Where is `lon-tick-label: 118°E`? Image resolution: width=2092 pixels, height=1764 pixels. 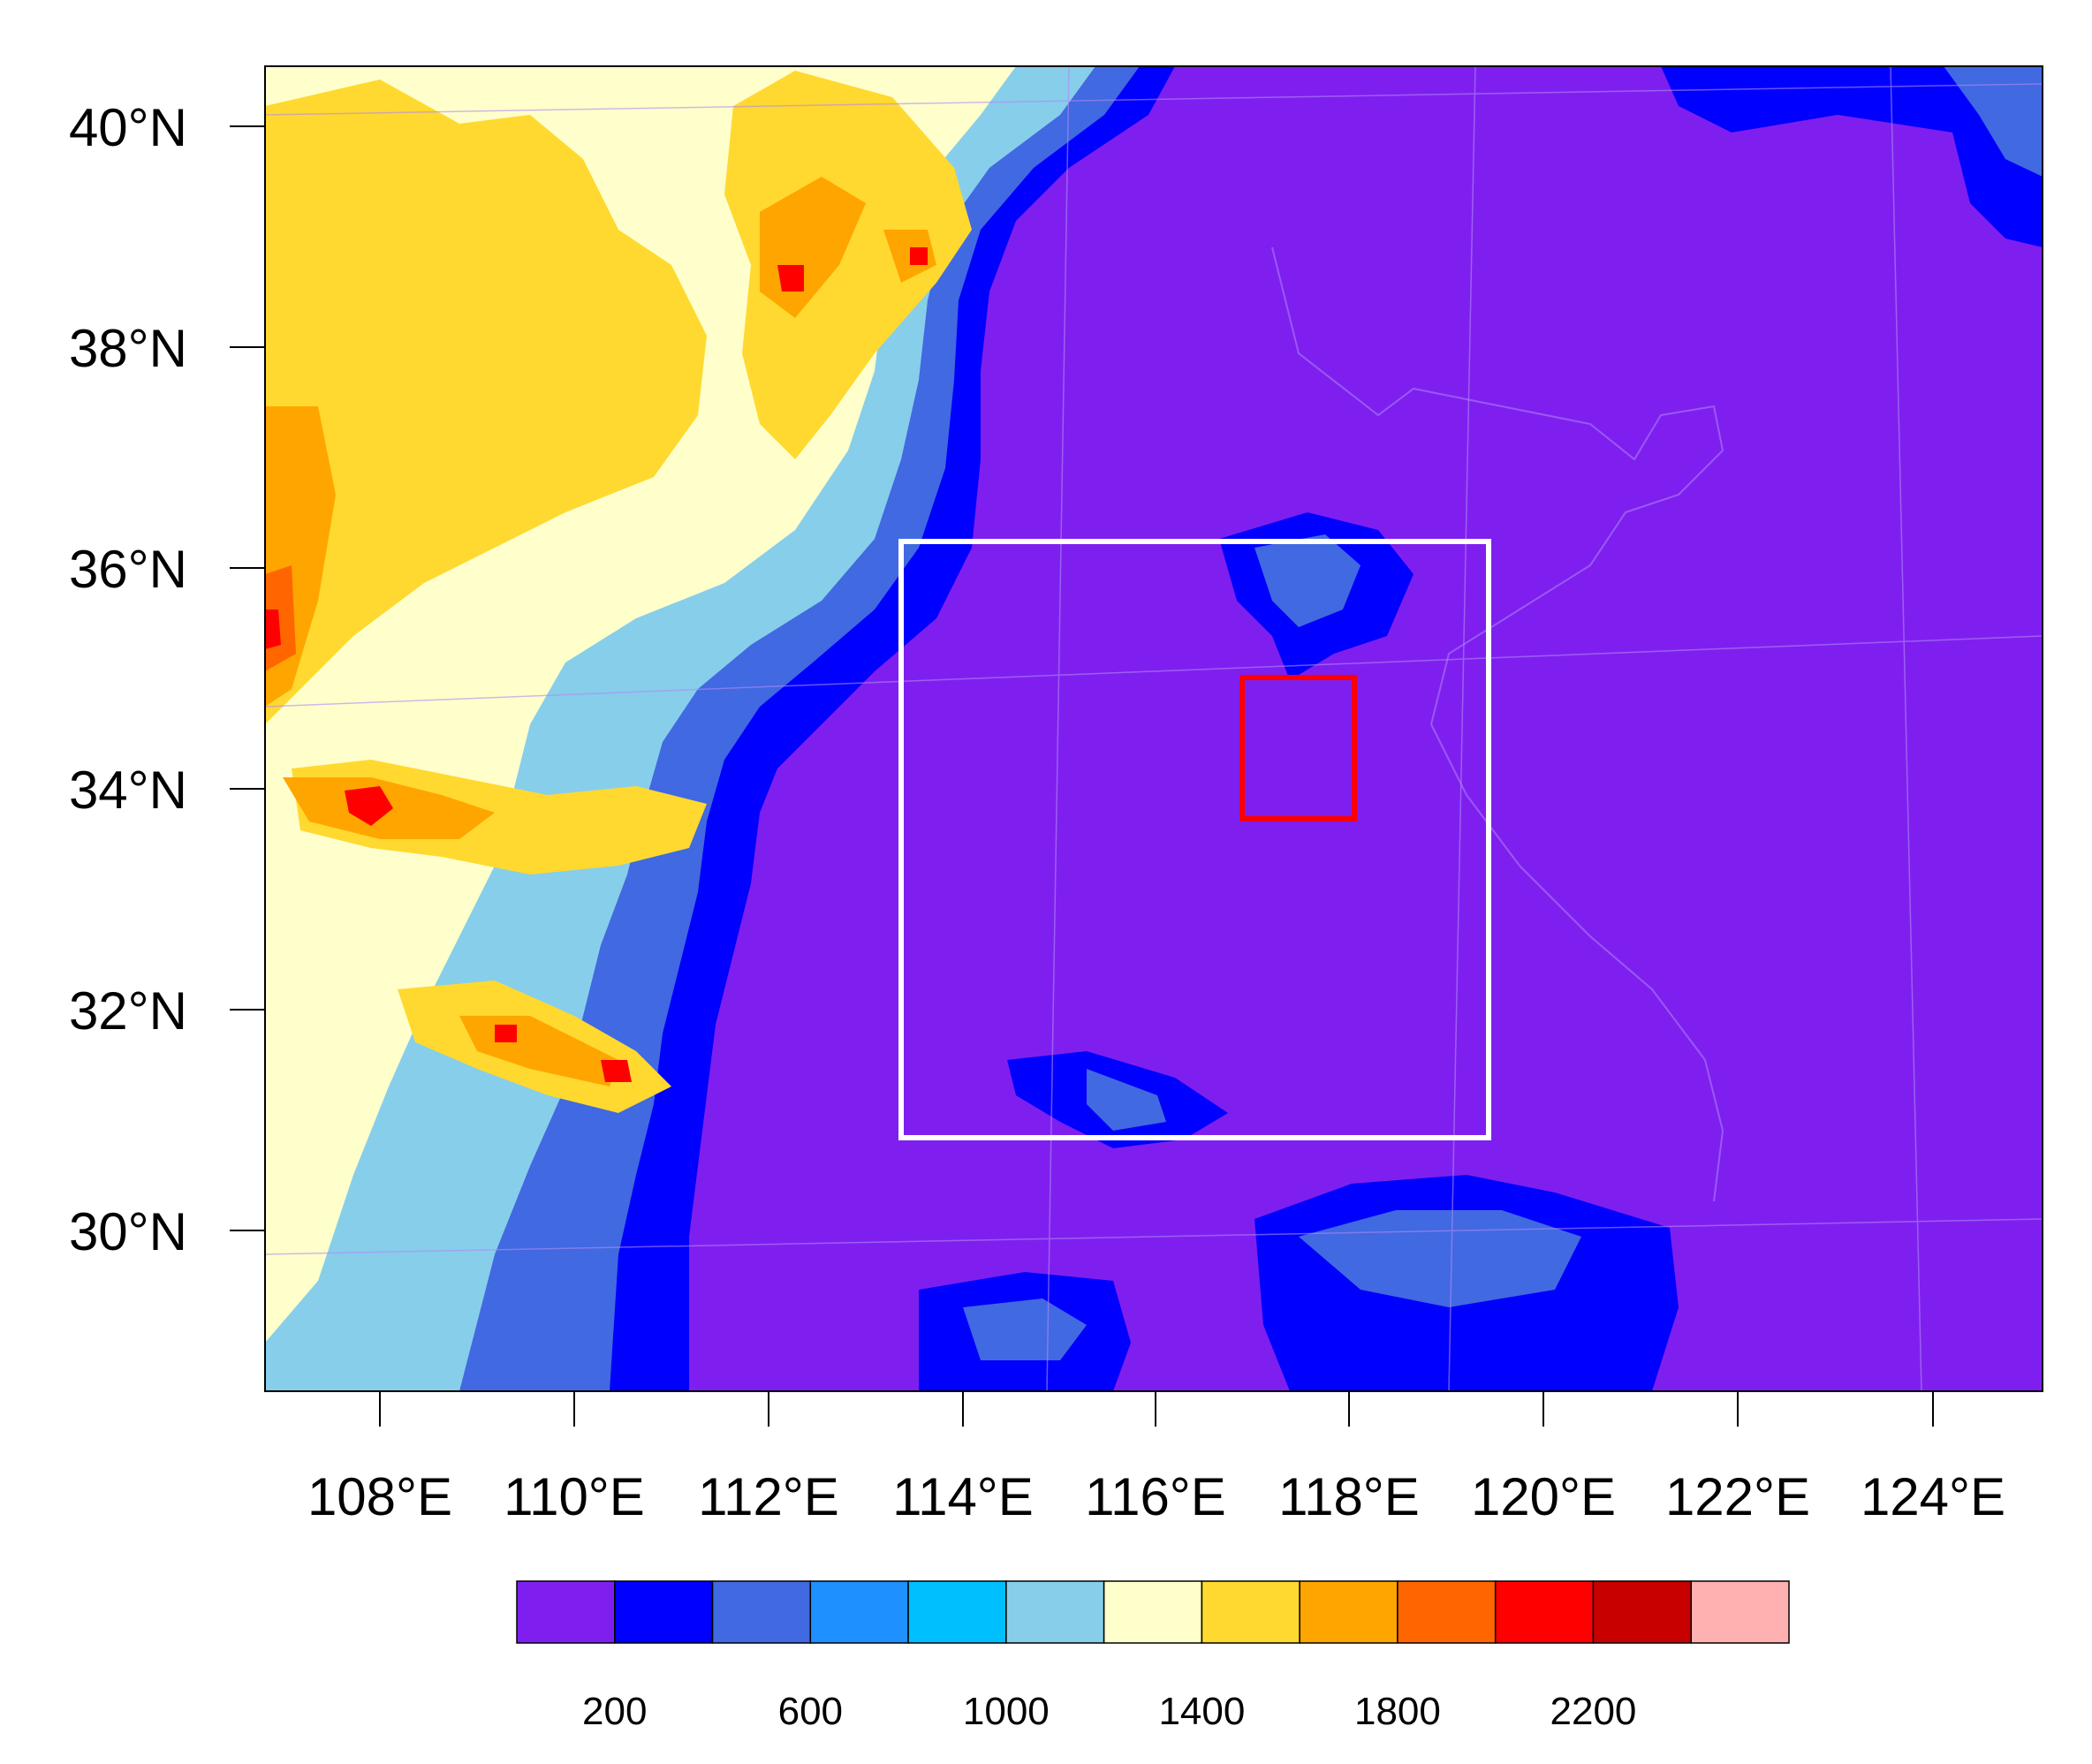 lon-tick-label: 118°E is located at coordinates (1349, 1496).